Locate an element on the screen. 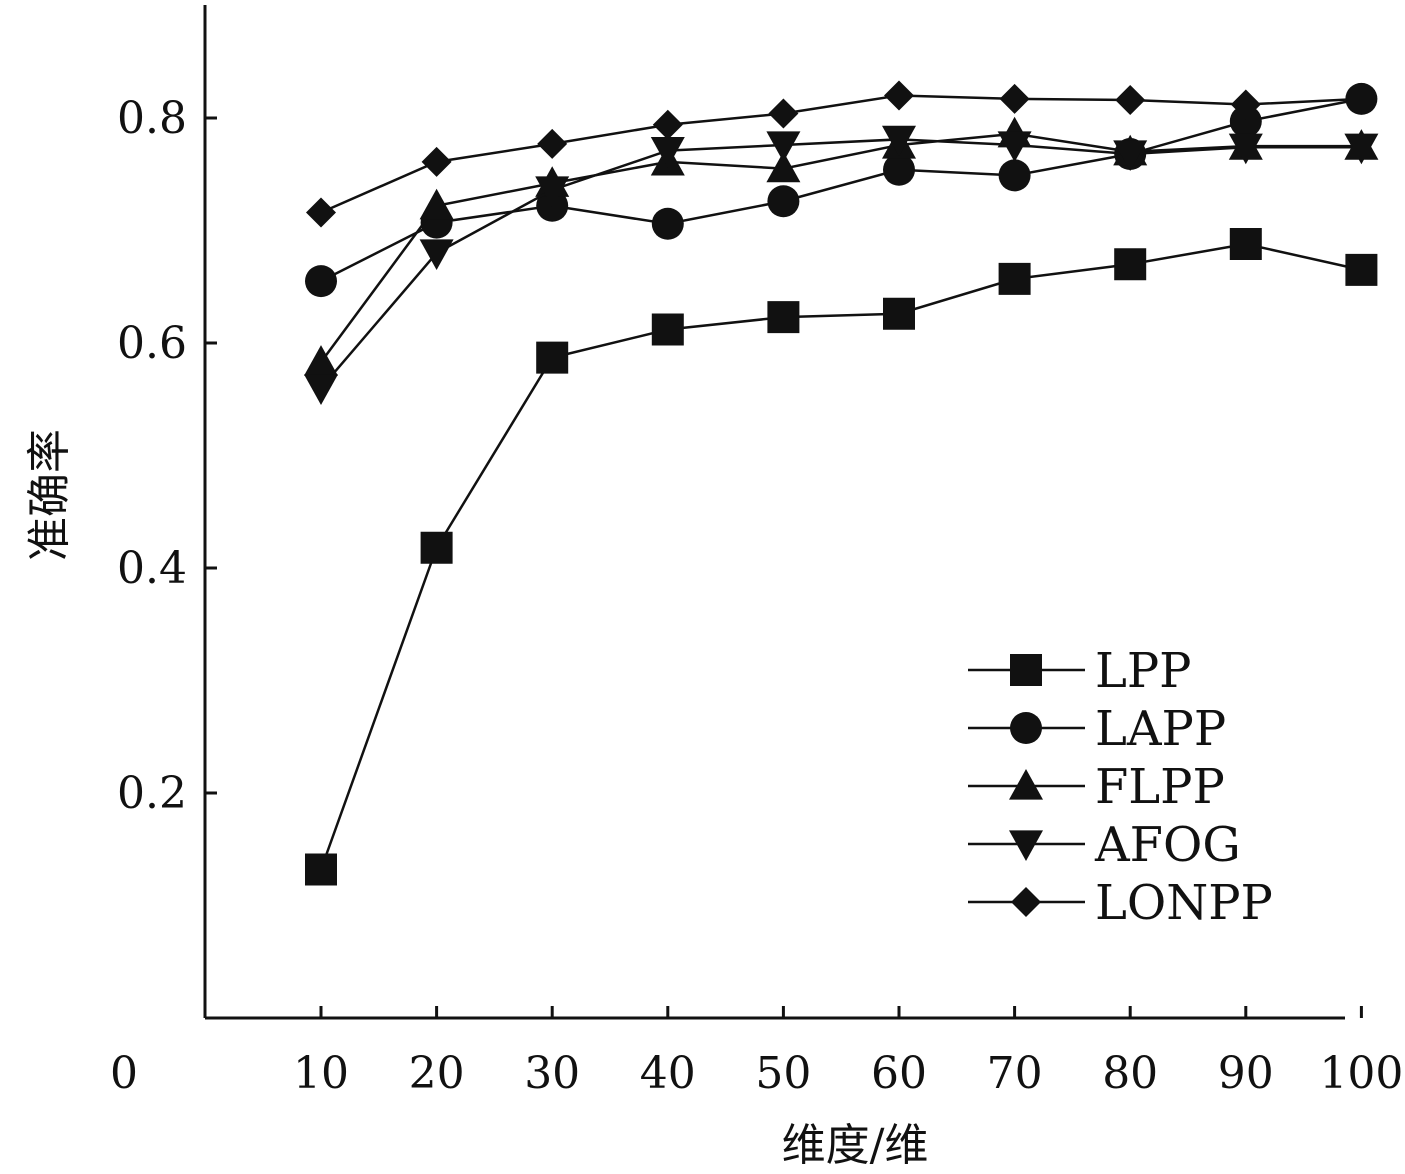 The image size is (1405, 1174). legend-label: LPP is located at coordinates (1143, 671).